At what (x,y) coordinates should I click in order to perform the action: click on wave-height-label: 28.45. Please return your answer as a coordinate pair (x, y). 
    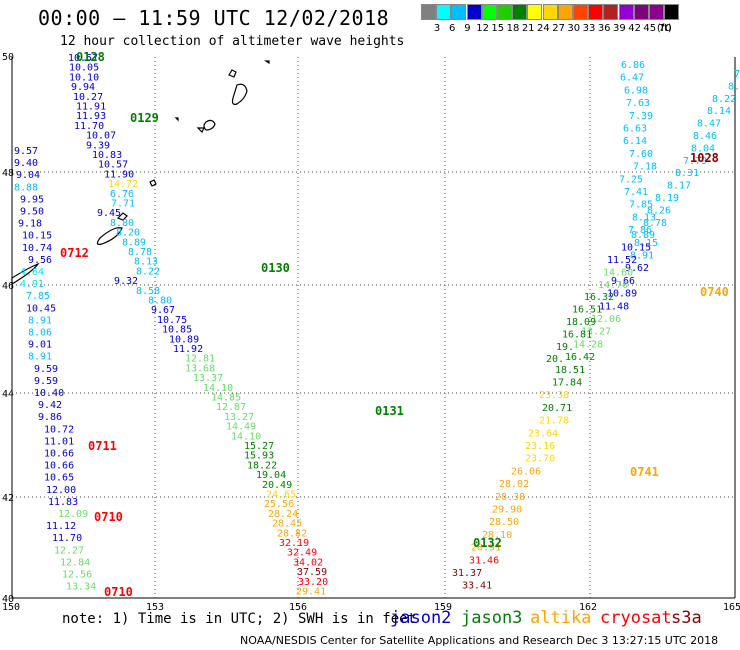
    Looking at the image, I should click on (287, 524).